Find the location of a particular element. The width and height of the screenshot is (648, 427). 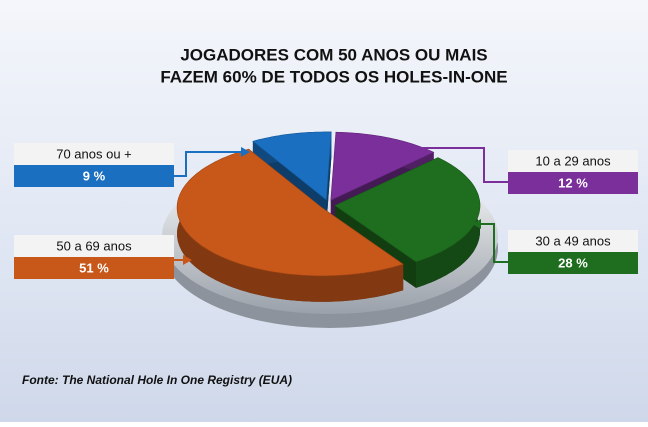

value-label: 12 % is located at coordinates (573, 182).